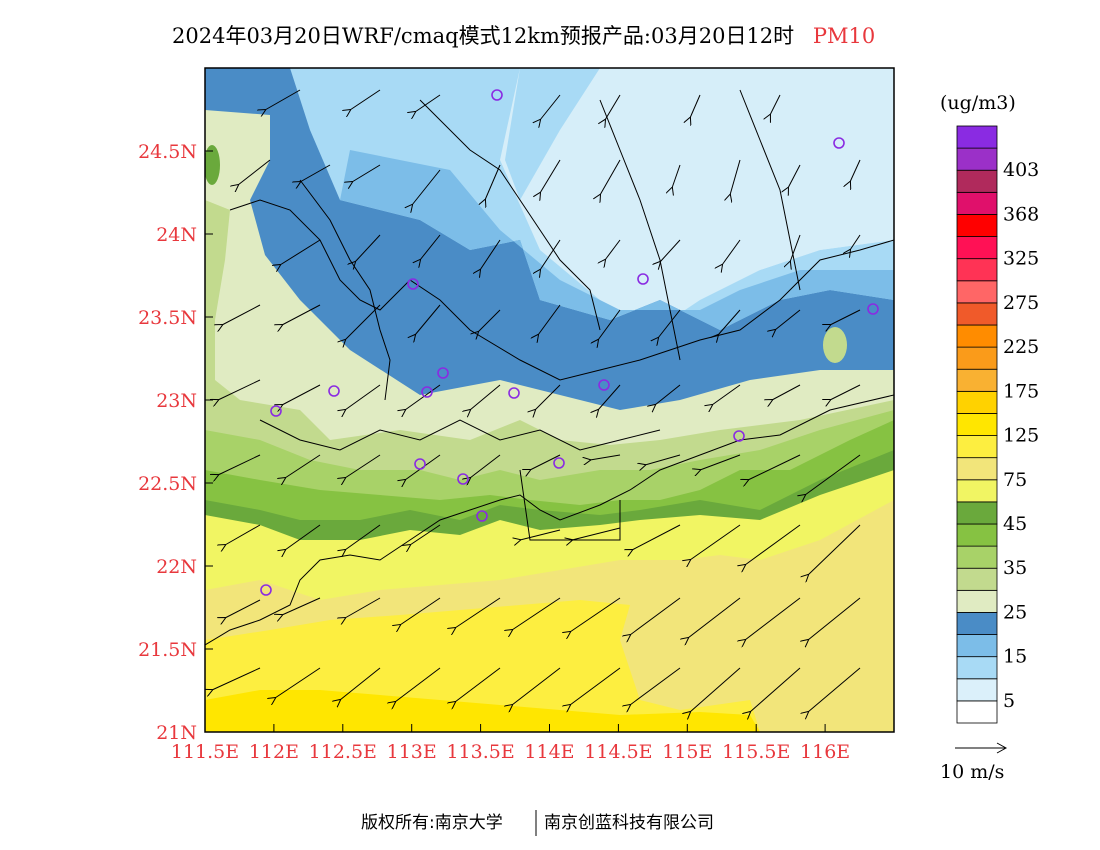  What do you see at coordinates (1021, 214) in the screenshot?
I see `colorbar-label: 368` at bounding box center [1021, 214].